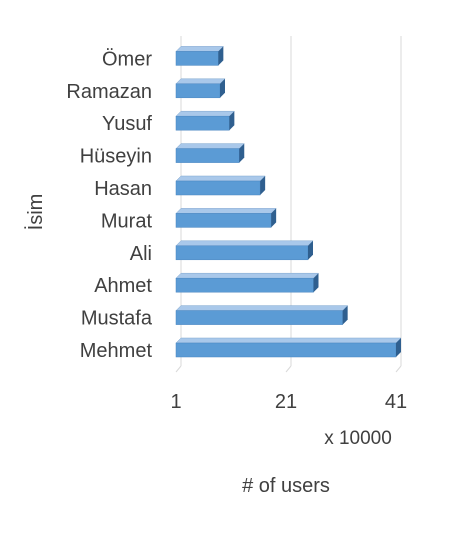  What do you see at coordinates (175, 402) in the screenshot?
I see `x-tick-label: 1` at bounding box center [175, 402].